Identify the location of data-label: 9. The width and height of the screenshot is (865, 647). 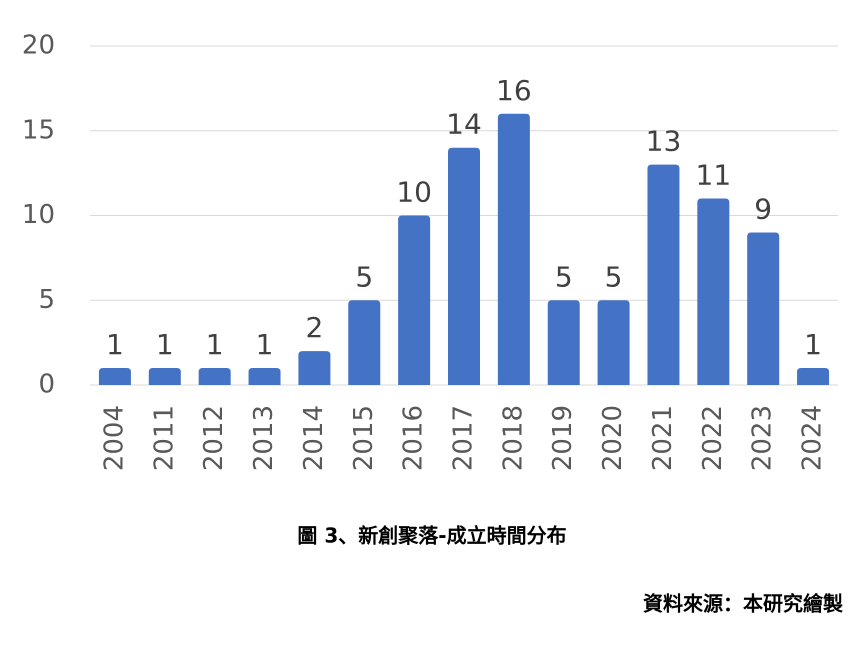
(763, 208).